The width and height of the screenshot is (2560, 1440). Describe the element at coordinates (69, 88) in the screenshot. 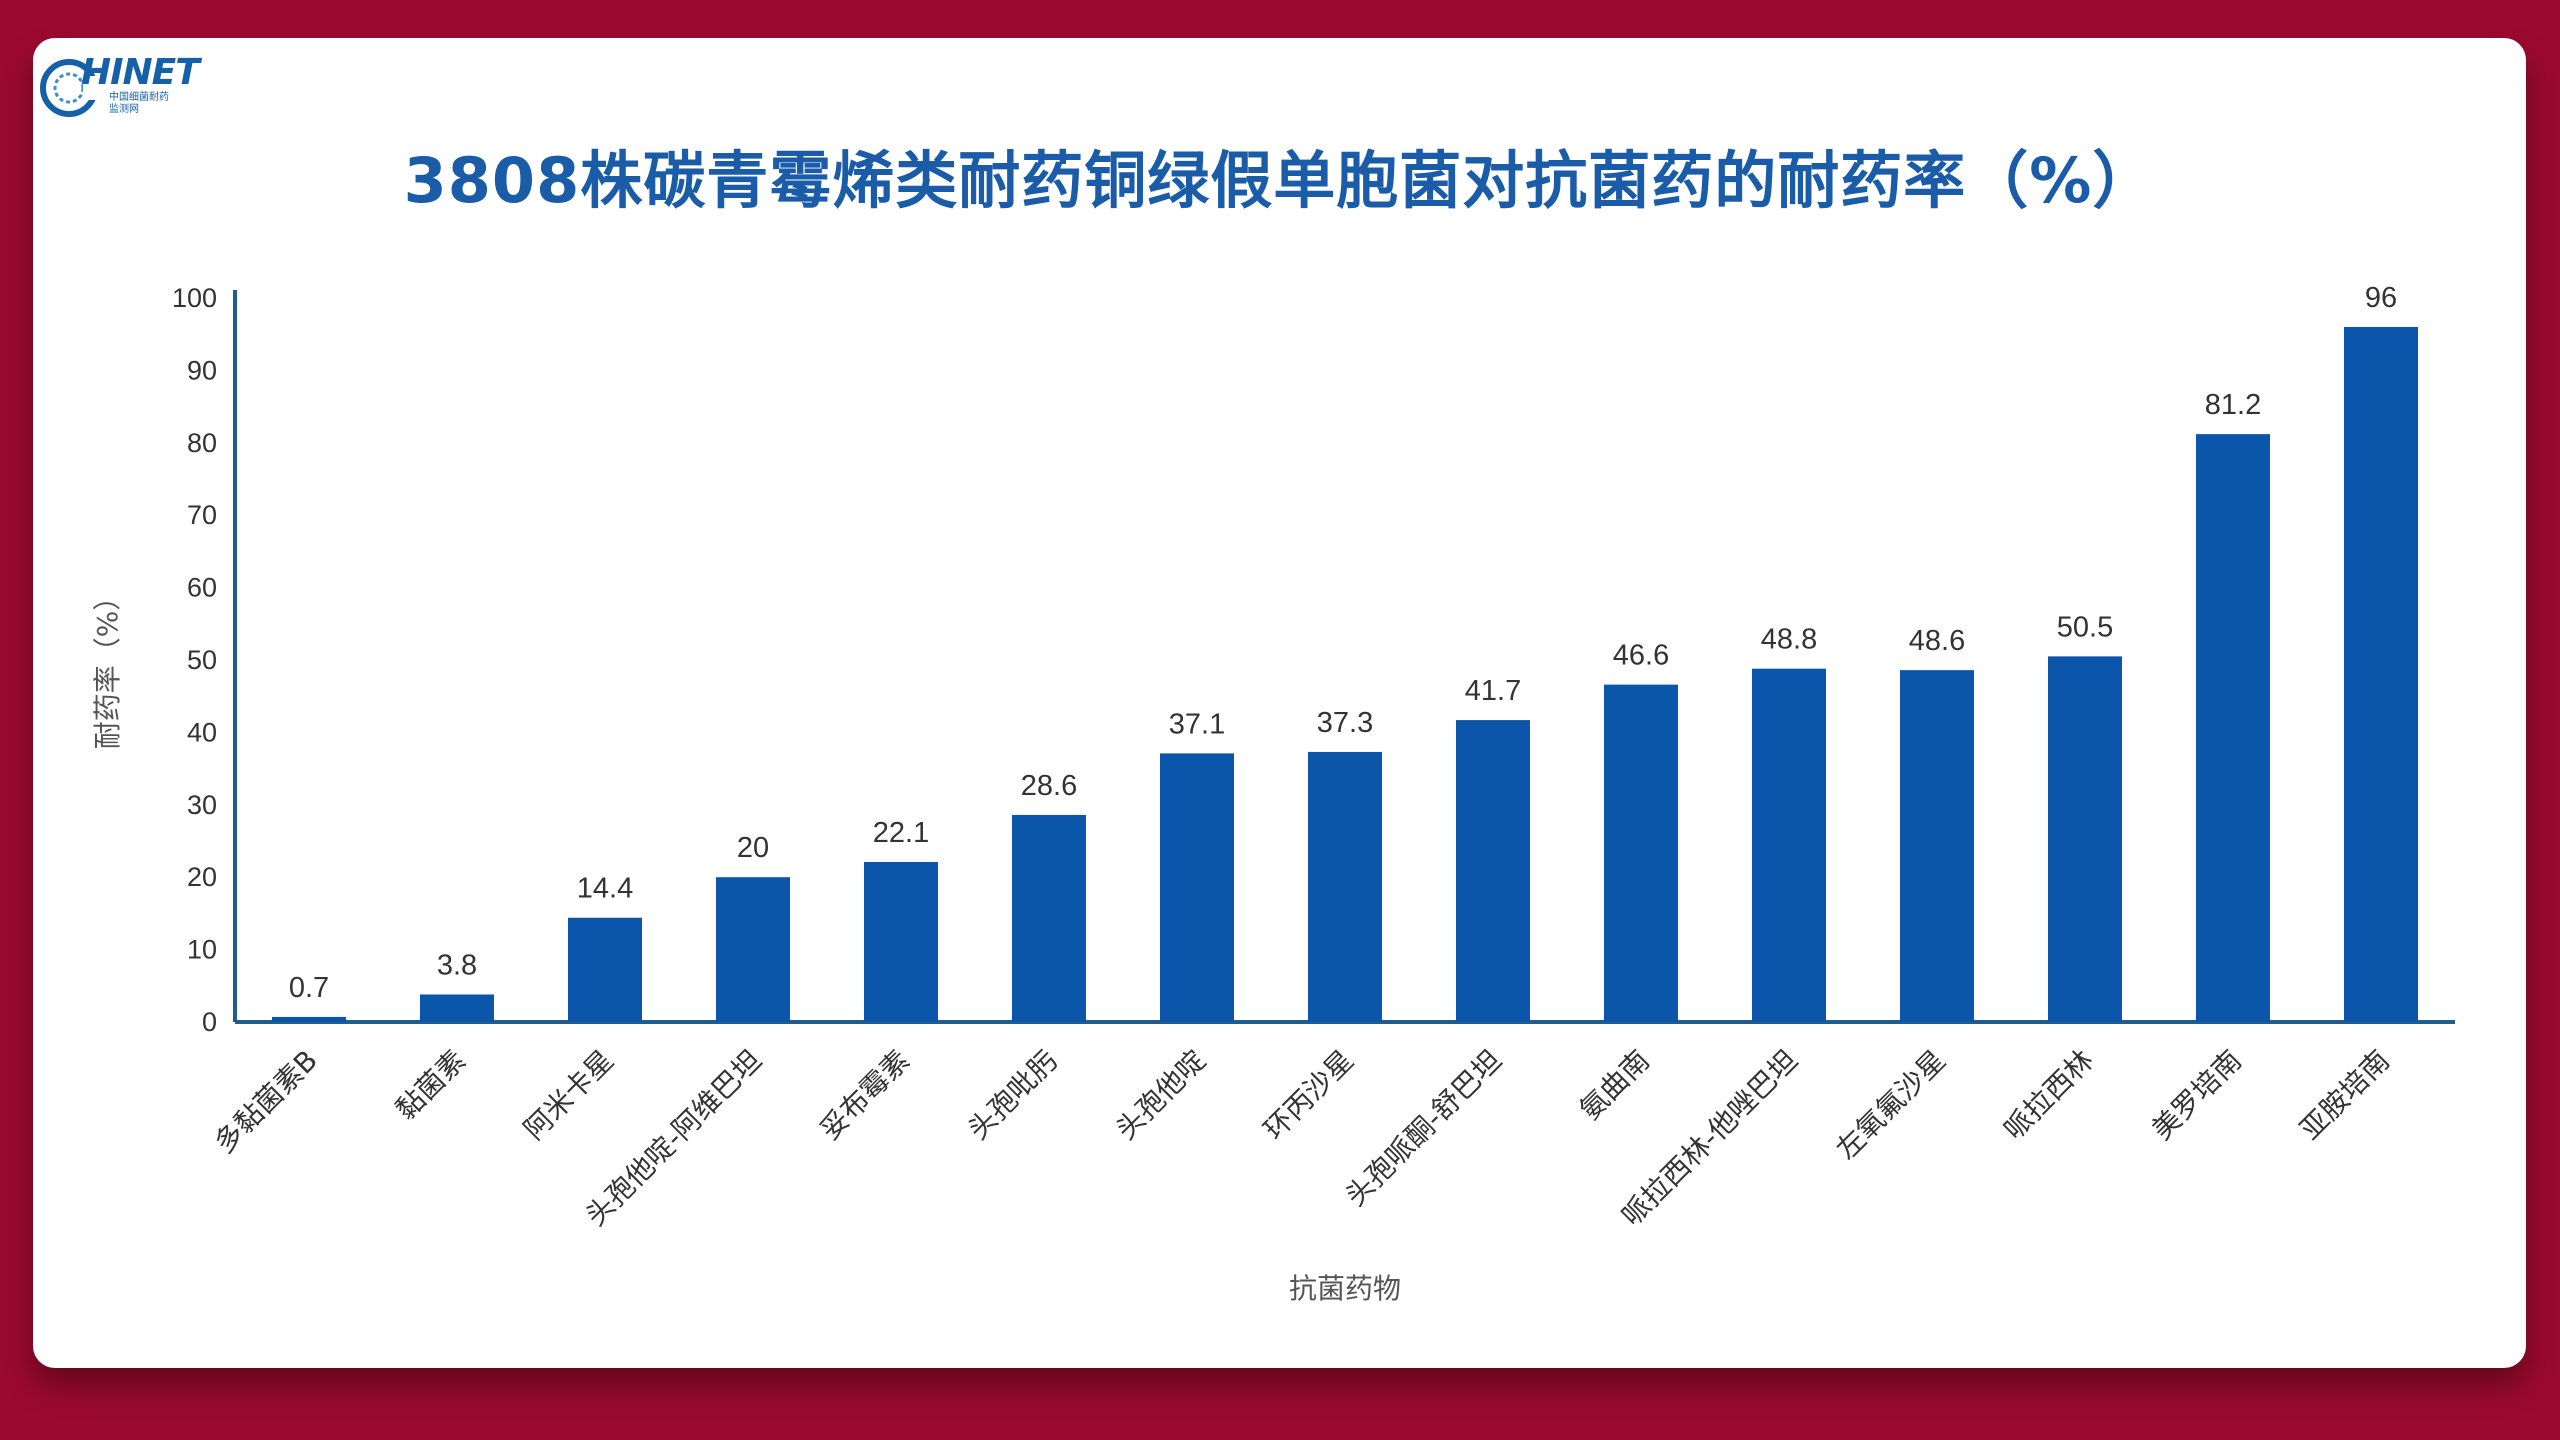

I see `logo-icon` at that location.